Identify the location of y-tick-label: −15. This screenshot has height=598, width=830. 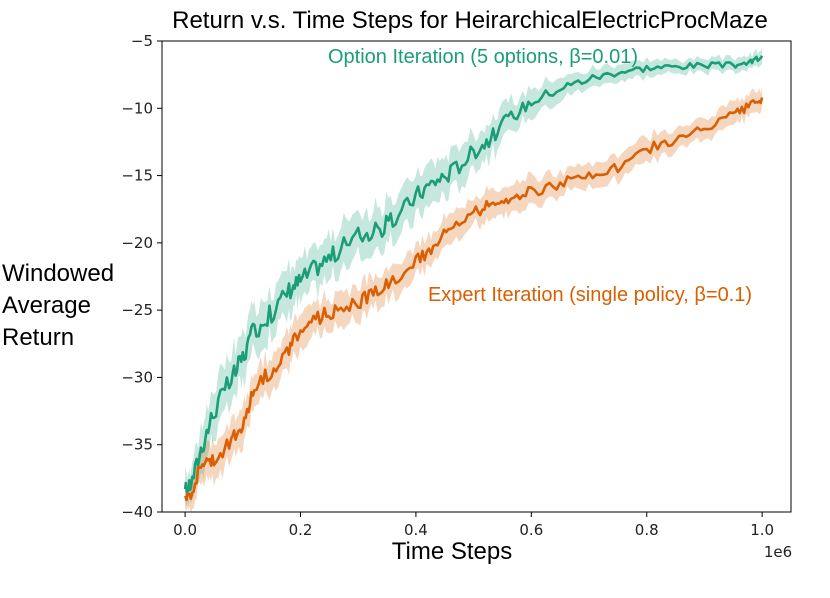
(137, 176).